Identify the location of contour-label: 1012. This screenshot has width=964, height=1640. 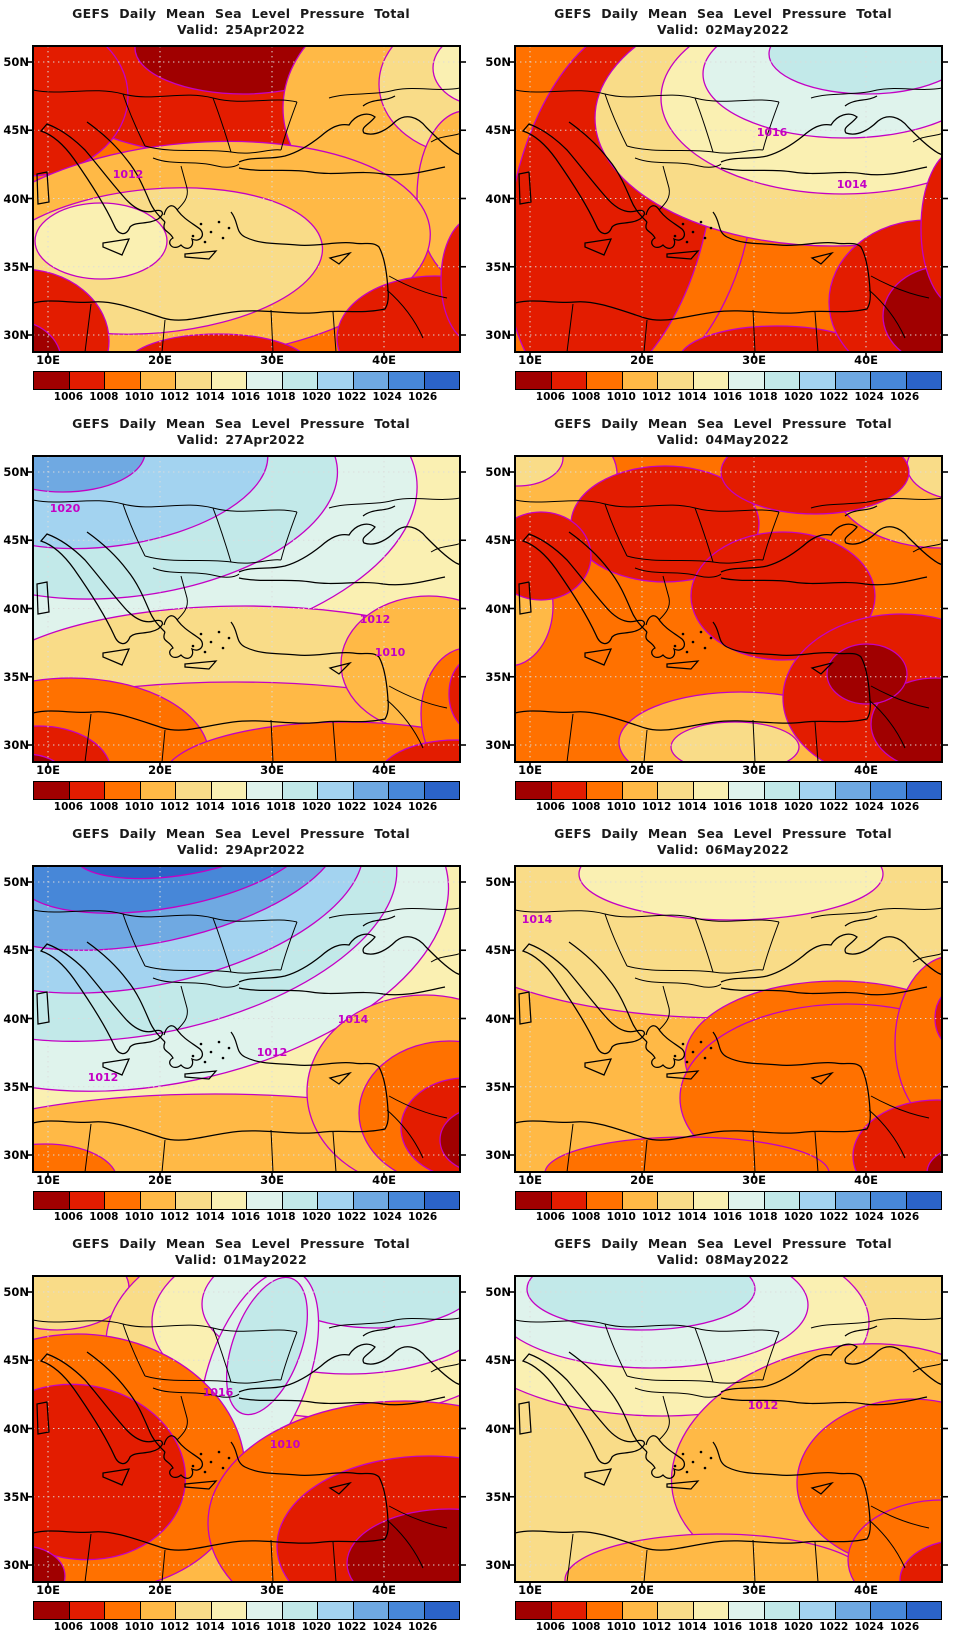
(103, 1077).